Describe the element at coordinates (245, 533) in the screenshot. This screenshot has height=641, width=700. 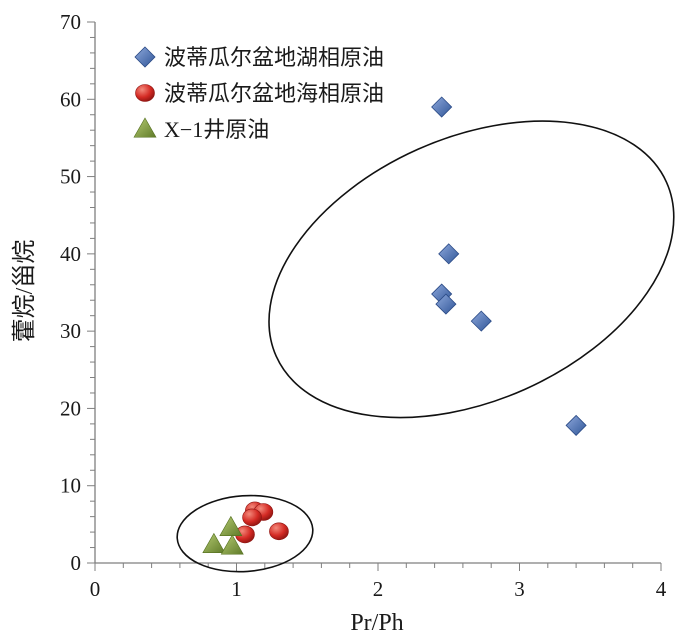
I see `marine-cluster-ellipse` at that location.